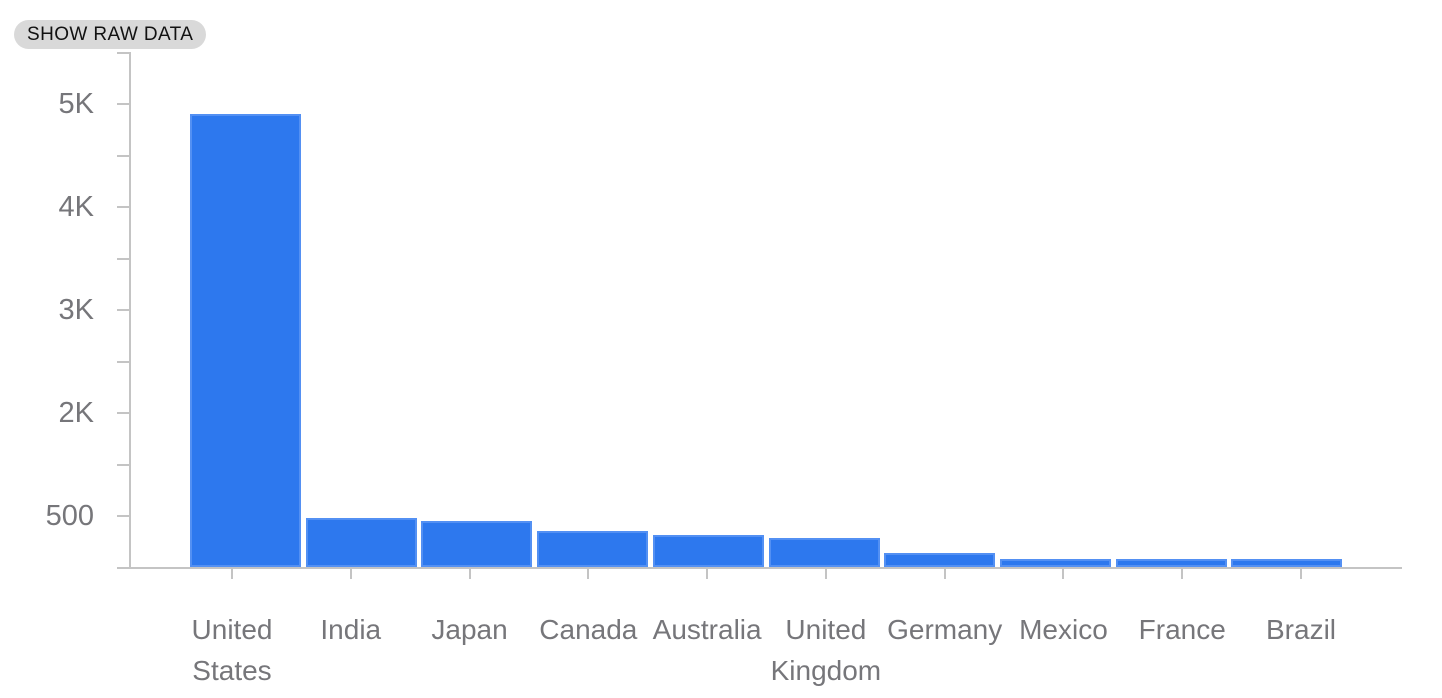 This screenshot has width=1442, height=698. Describe the element at coordinates (245, 340) in the screenshot. I see `bar-united-states` at that location.